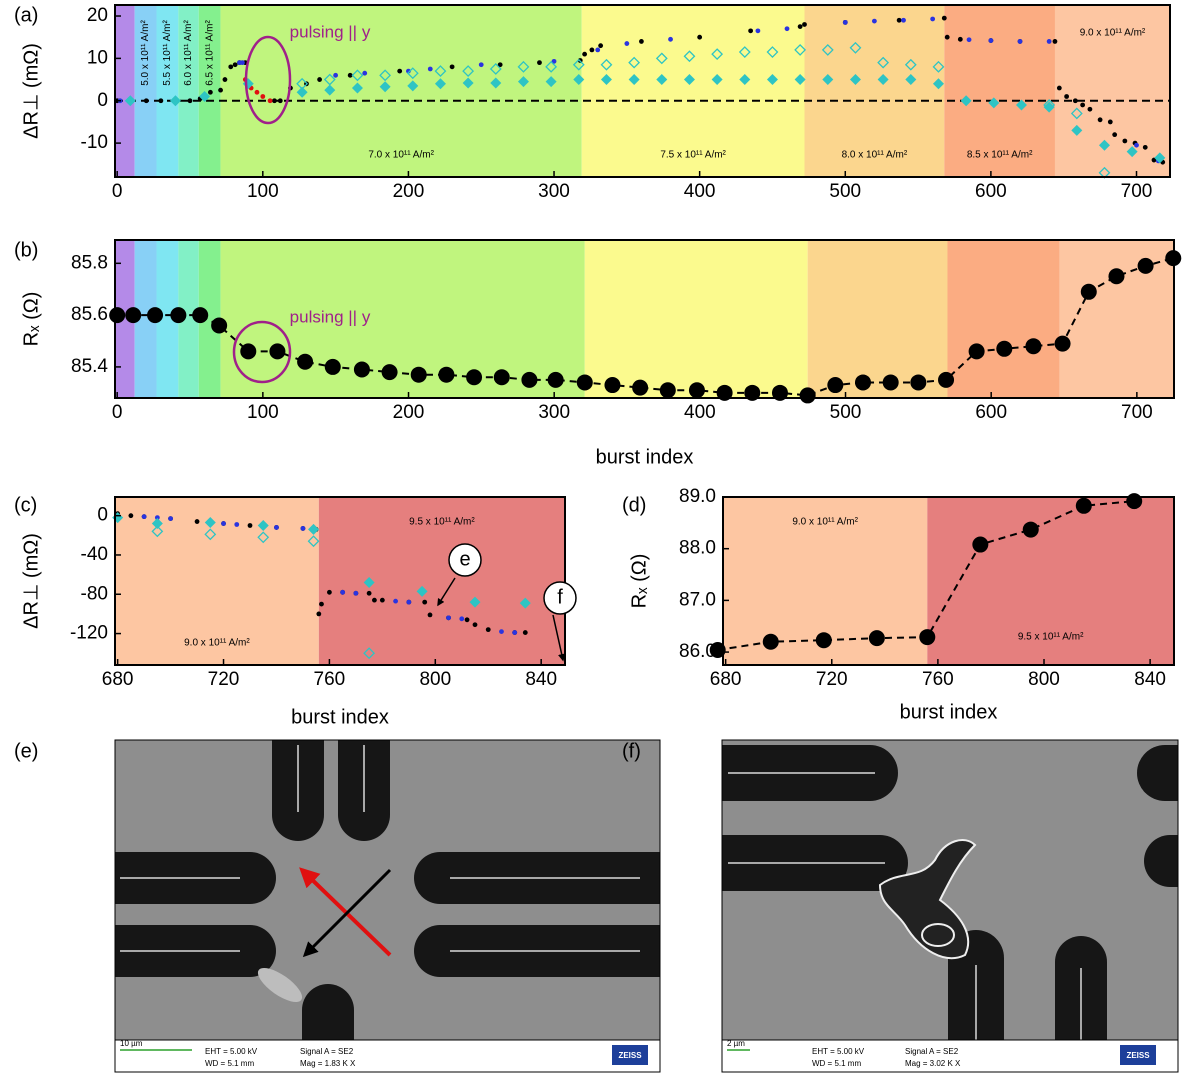 Image resolution: width=1182 pixels, height=1077 pixels. I want to click on band-label: 5.5 x 10¹¹ A/m², so click(167, 53).